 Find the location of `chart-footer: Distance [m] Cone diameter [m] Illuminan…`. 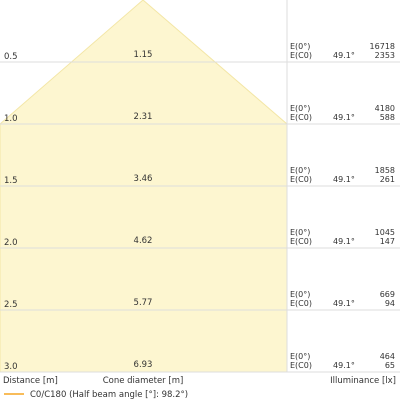

chart-footer: Distance [m] Cone diameter [m] Illuminan… is located at coordinates (199, 381).